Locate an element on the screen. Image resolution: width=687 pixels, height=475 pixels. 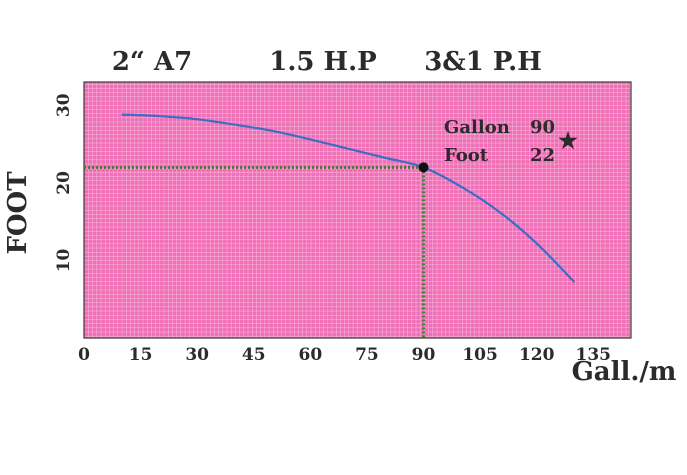
x-tick-label: 90 is located at coordinates (424, 355).